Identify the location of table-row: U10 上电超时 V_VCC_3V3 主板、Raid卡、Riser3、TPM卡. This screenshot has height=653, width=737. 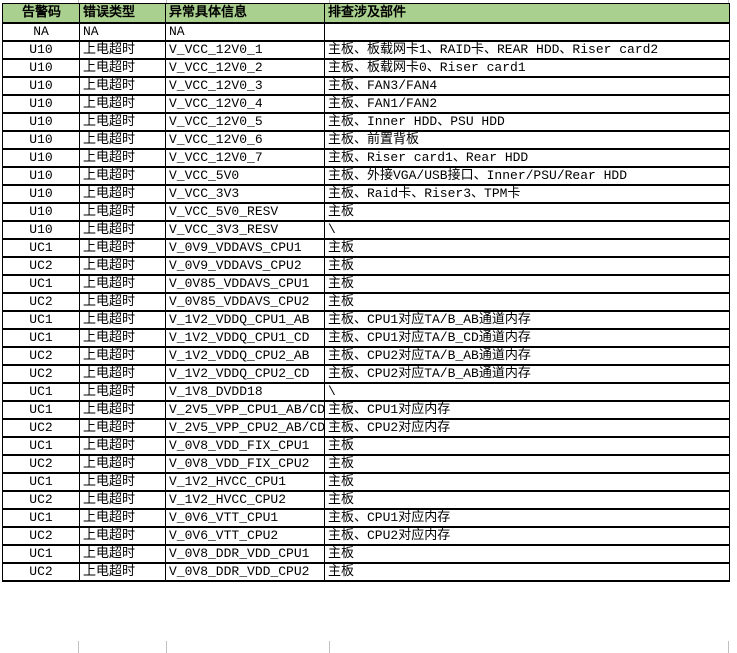
(366, 194).